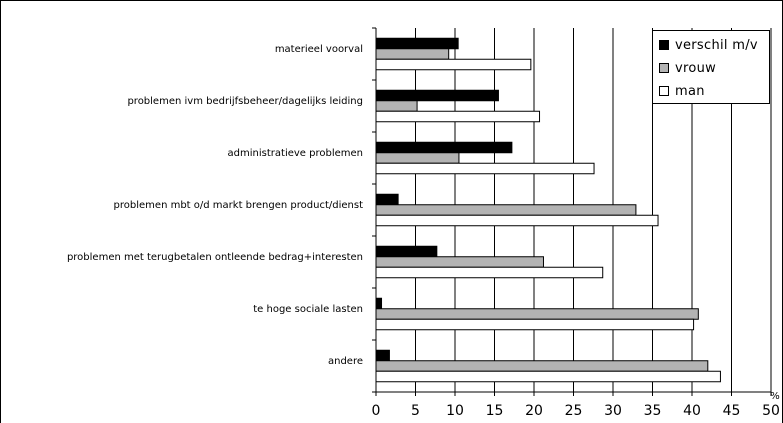 The image size is (783, 423). Describe the element at coordinates (716, 45) in the screenshot. I see `legend-label-verschil: verschil m/v` at that location.